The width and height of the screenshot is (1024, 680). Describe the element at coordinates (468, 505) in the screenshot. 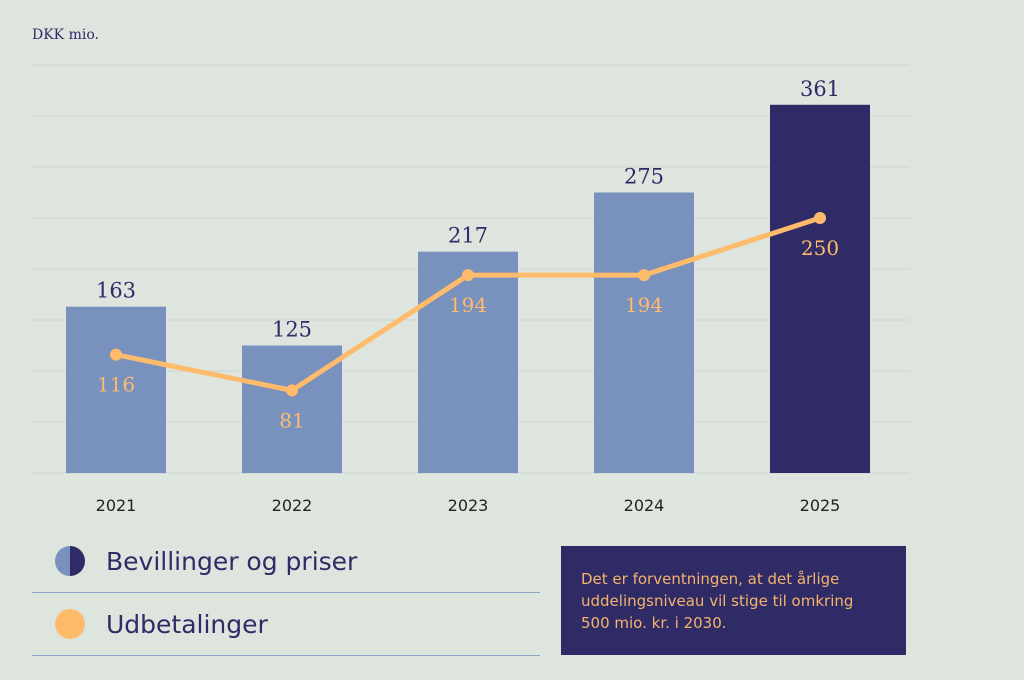

I see `x-tick-label: 2023` at that location.